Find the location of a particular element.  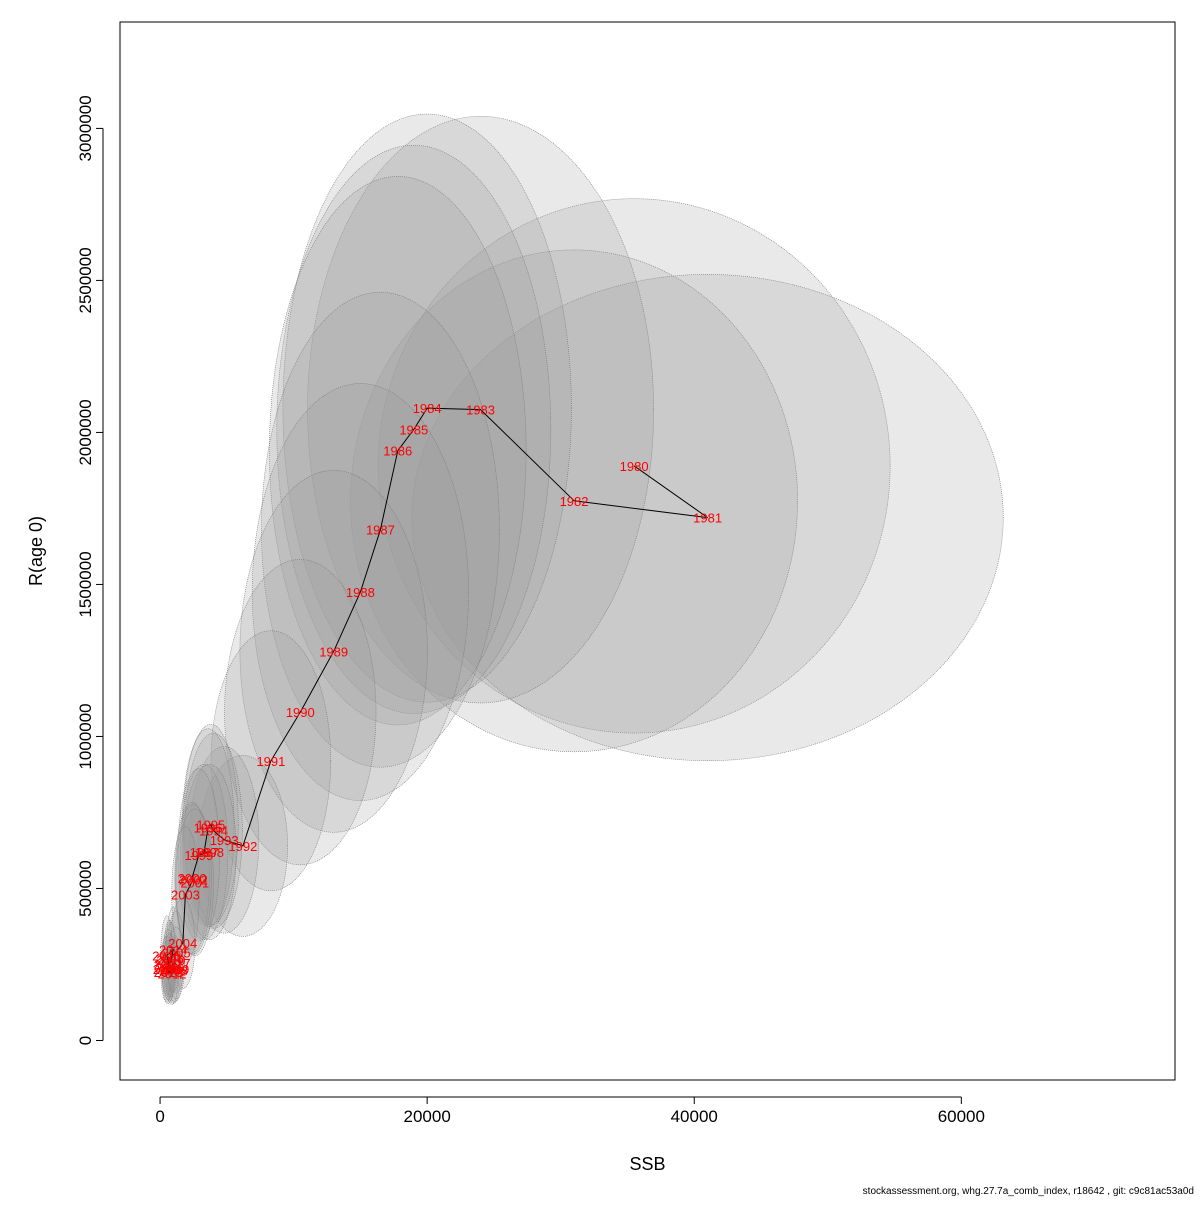

y-tick-label: 0 is located at coordinates (85, 1040).